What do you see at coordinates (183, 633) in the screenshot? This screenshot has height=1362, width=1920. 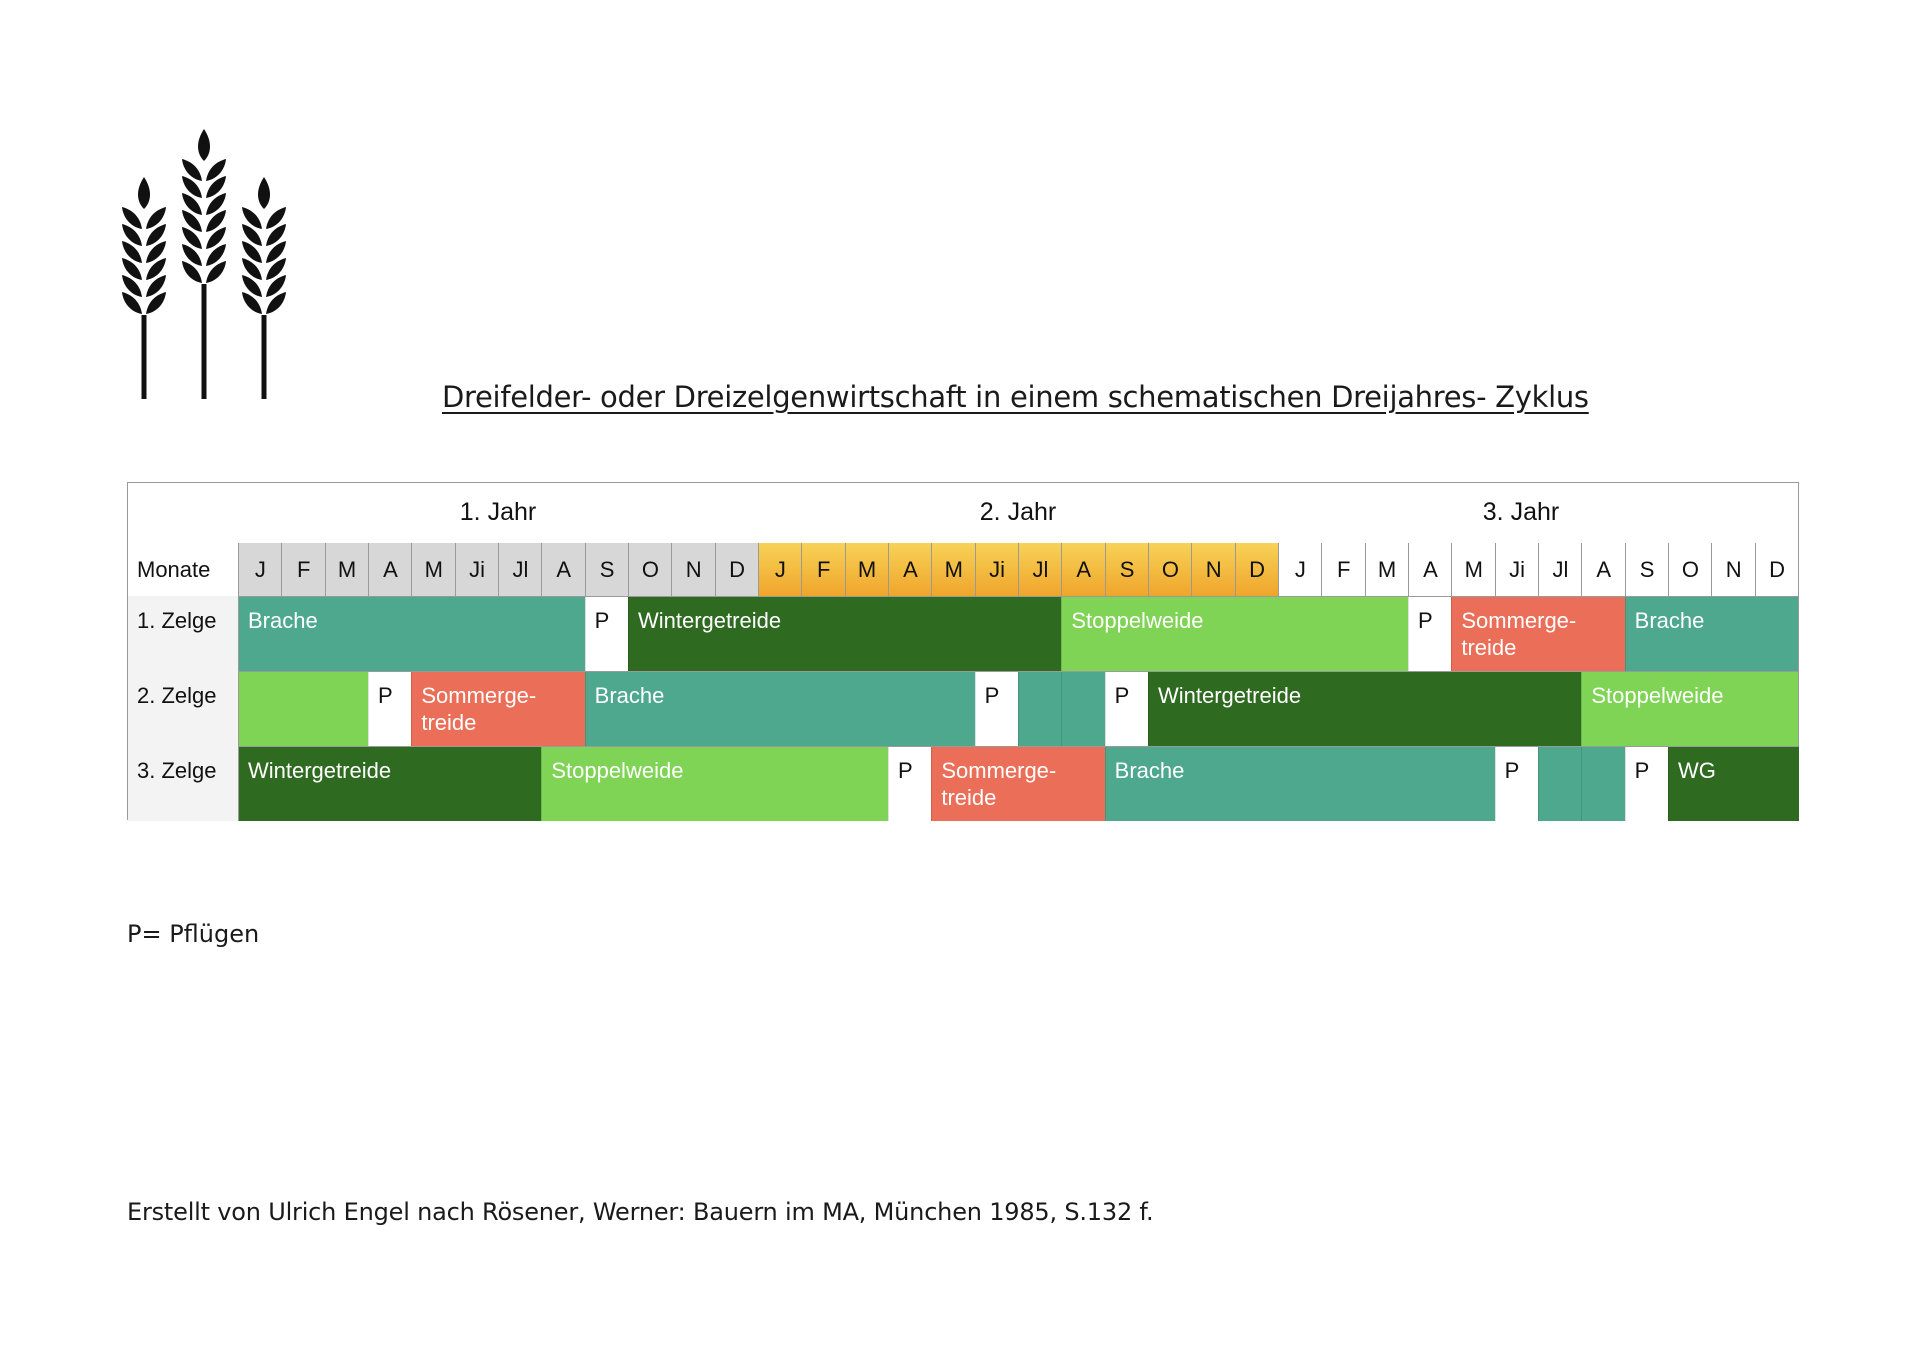 I see `row-label-zelge-1: 1. Zelge` at bounding box center [183, 633].